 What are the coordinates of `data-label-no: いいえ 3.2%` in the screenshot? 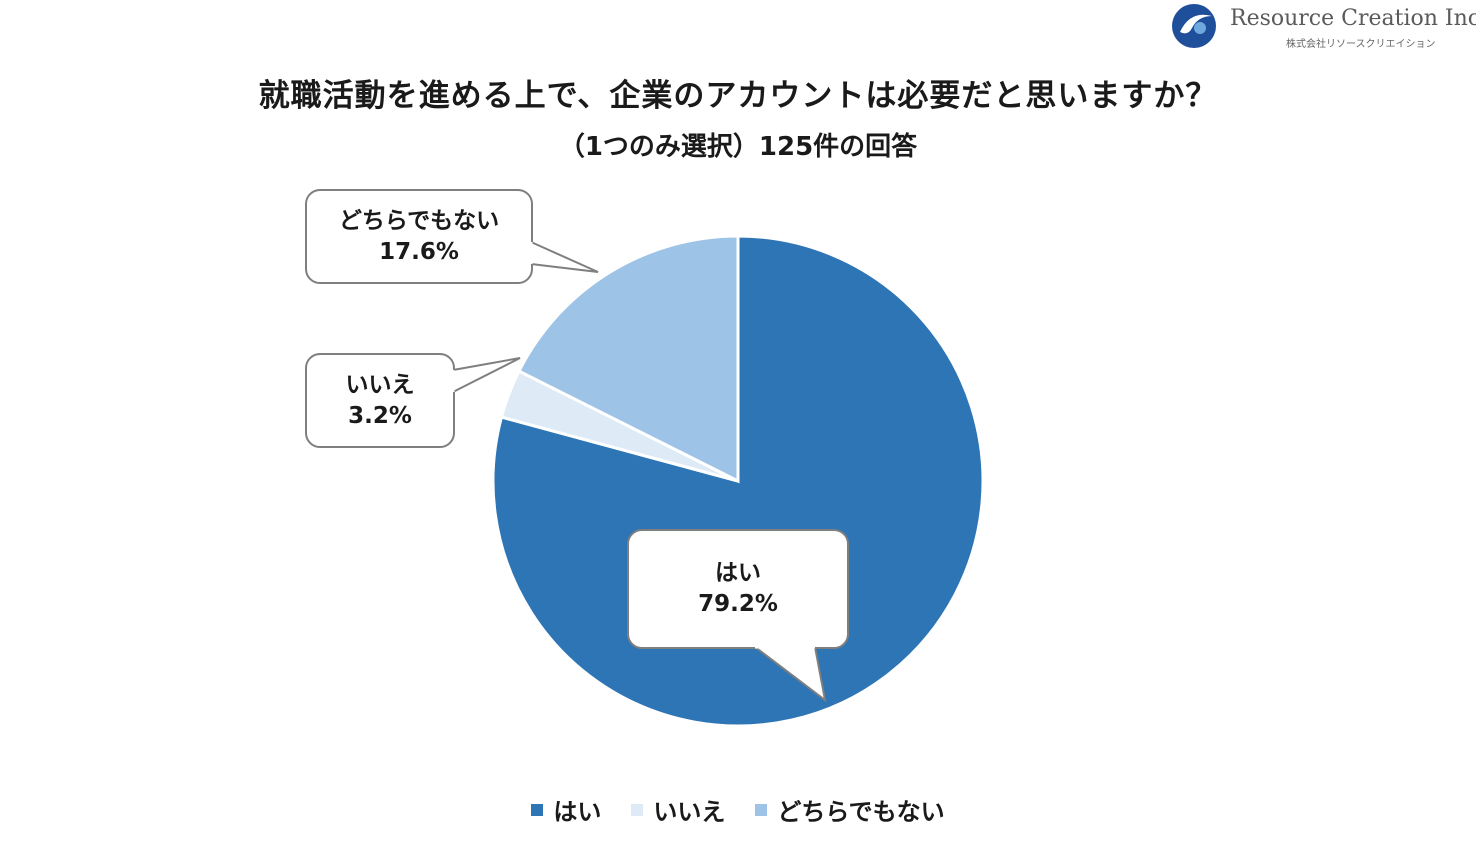 It's located at (380, 401).